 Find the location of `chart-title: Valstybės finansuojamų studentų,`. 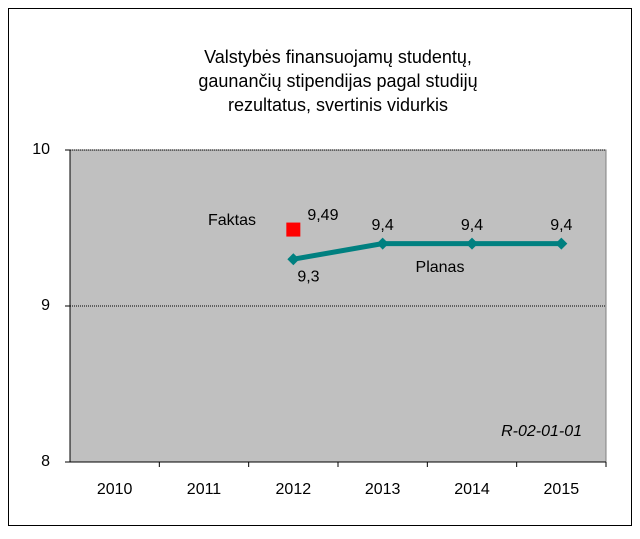

chart-title: Valstybės finansuojamų studentų, is located at coordinates (338, 57).